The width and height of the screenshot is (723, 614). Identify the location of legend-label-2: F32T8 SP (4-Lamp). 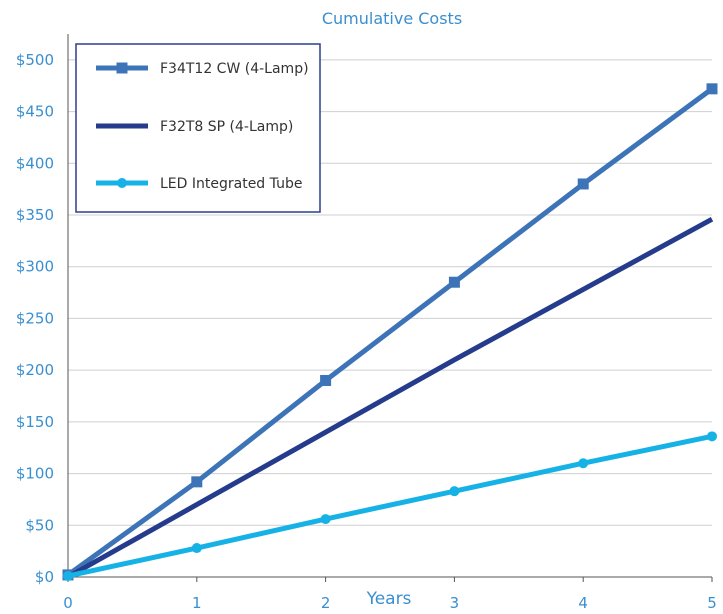
(226, 127).